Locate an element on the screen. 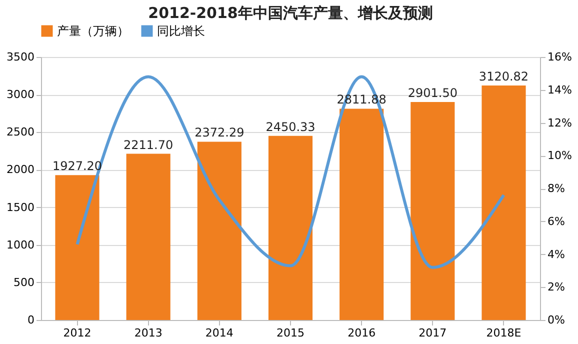 Image resolution: width=578 pixels, height=344 pixels. y-tick-label: 500 is located at coordinates (24, 282).